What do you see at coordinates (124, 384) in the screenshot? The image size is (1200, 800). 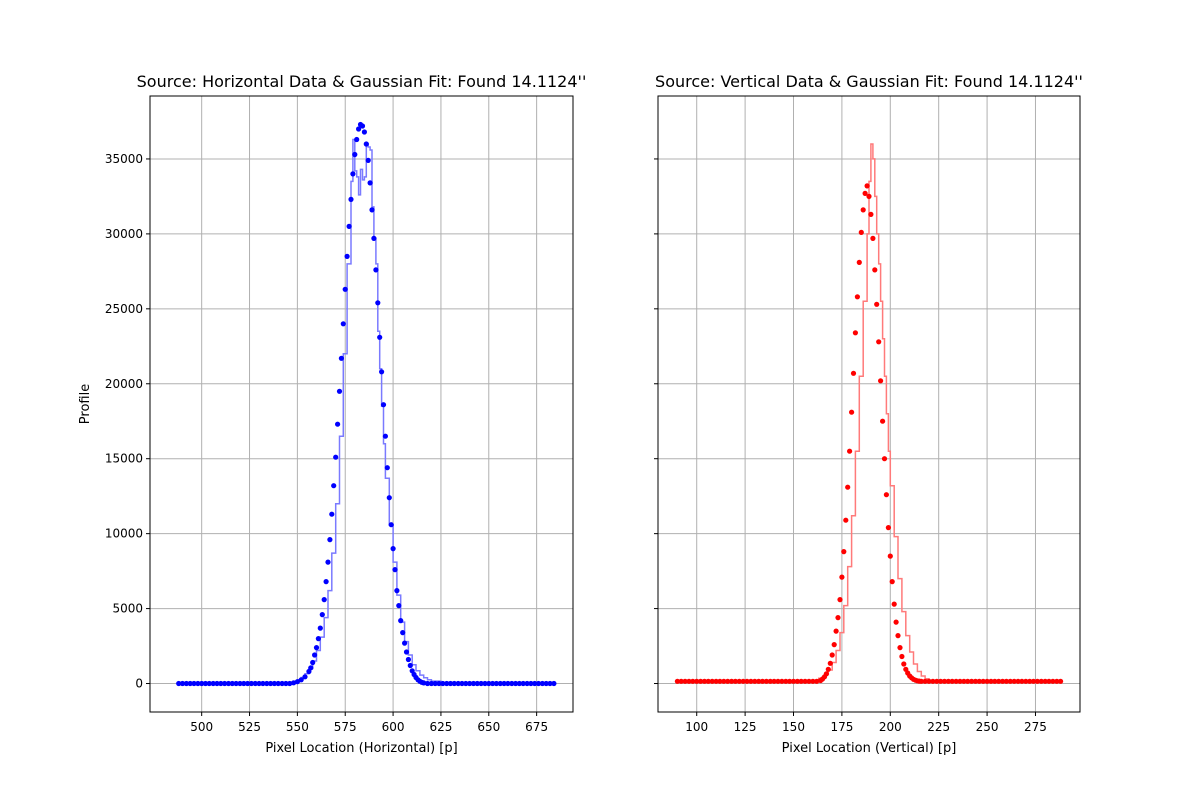 I see `y-tick-label: 20000` at bounding box center [124, 384].